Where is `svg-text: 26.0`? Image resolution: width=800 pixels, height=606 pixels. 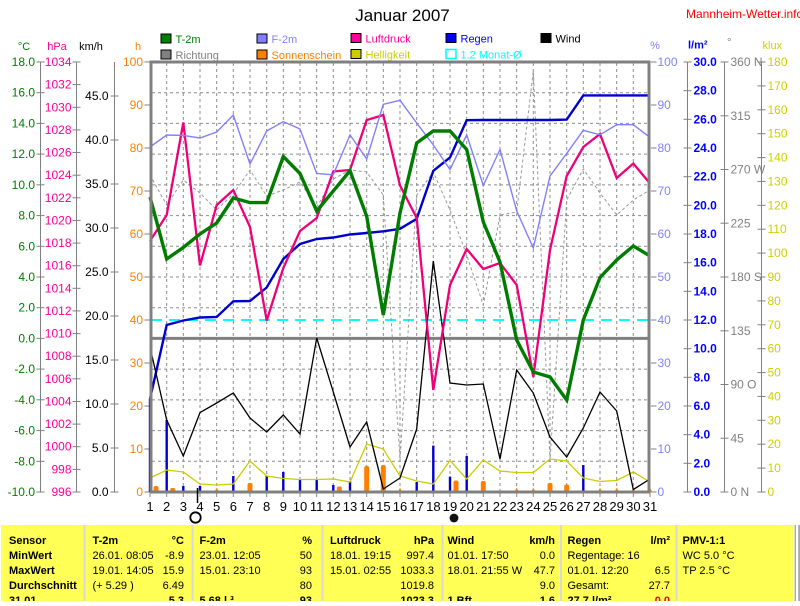 svg-text: 26.0 is located at coordinates (706, 119).